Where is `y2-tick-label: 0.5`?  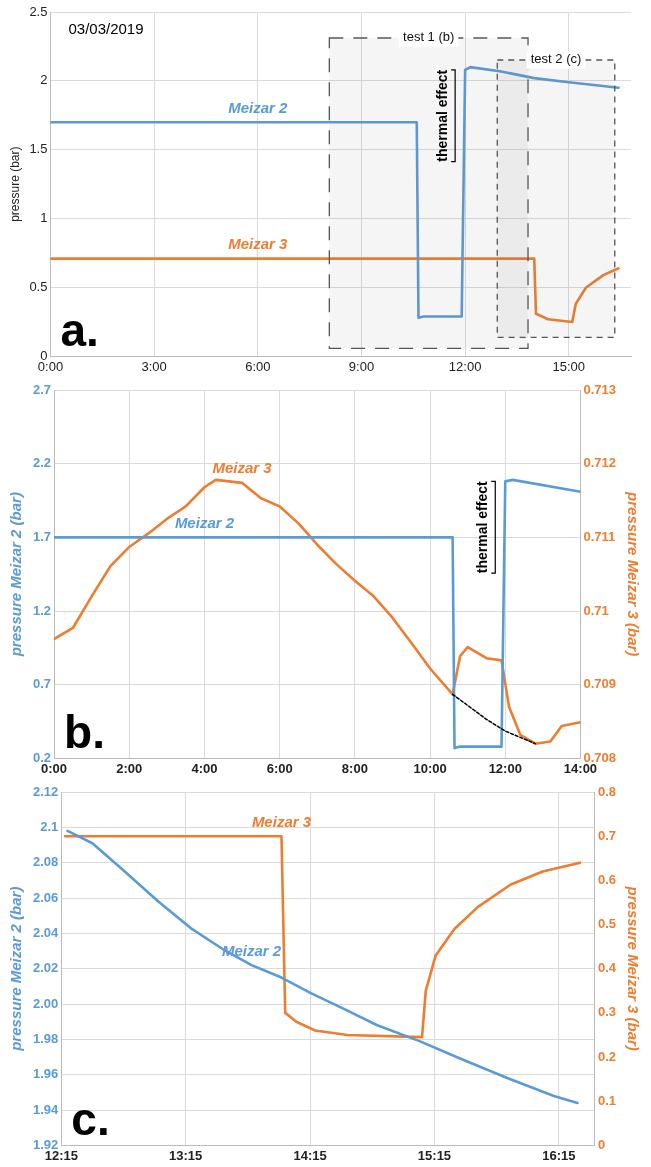
y2-tick-label: 0.5 is located at coordinates (607, 924).